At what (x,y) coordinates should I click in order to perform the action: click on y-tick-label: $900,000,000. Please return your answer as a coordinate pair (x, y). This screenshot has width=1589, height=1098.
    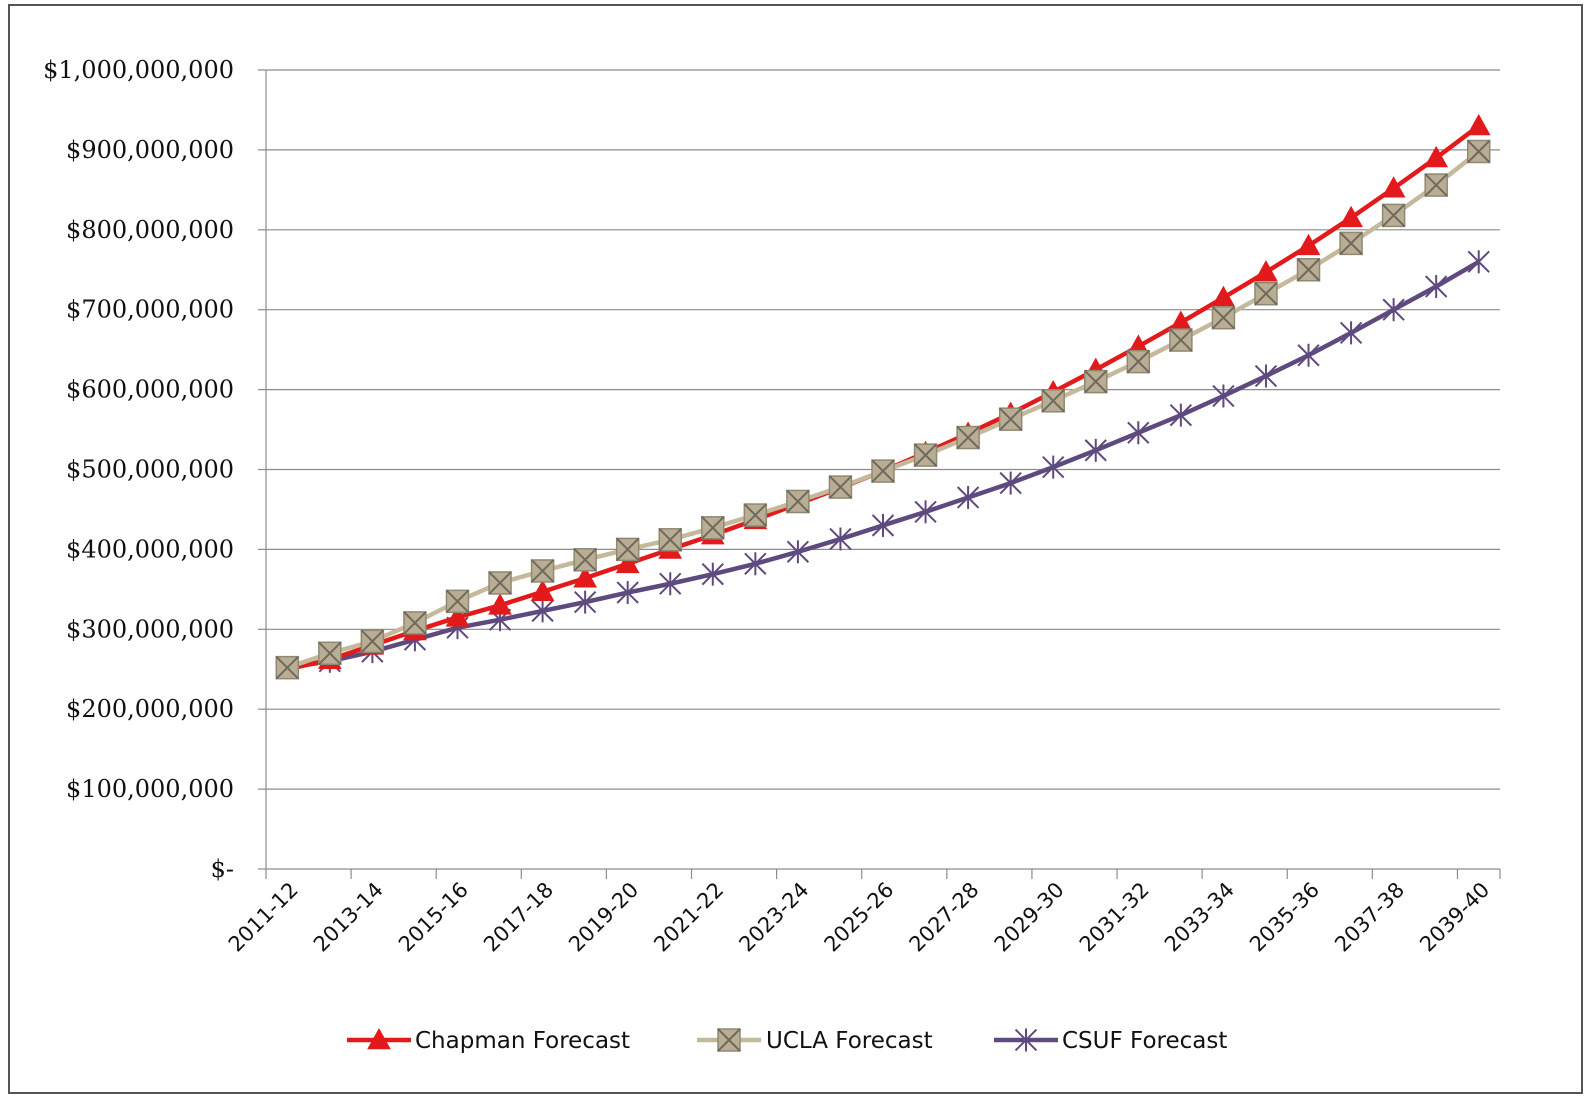
    Looking at the image, I should click on (150, 150).